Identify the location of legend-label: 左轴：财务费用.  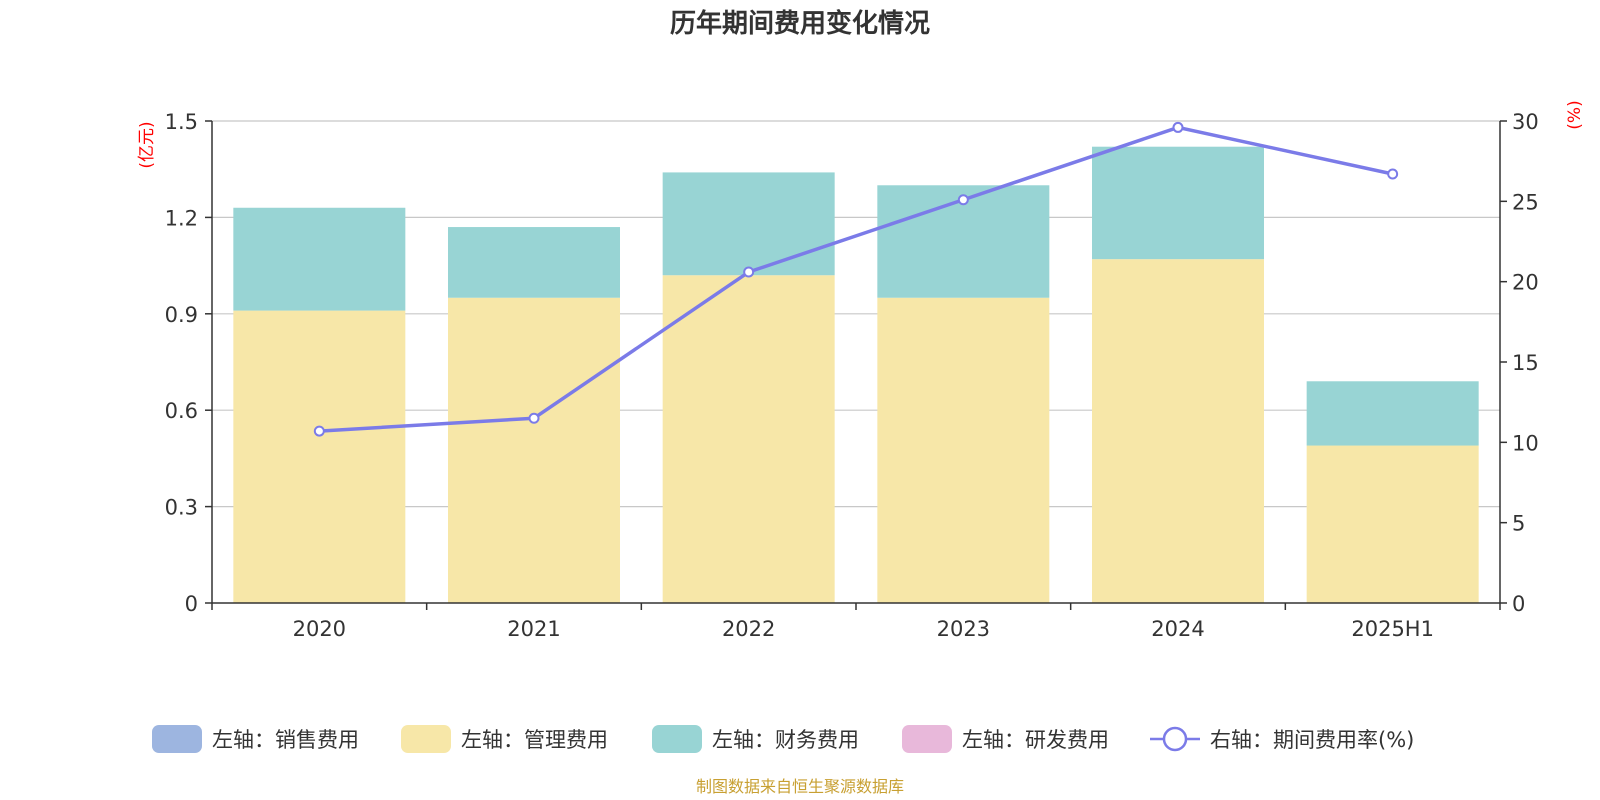
(785, 740).